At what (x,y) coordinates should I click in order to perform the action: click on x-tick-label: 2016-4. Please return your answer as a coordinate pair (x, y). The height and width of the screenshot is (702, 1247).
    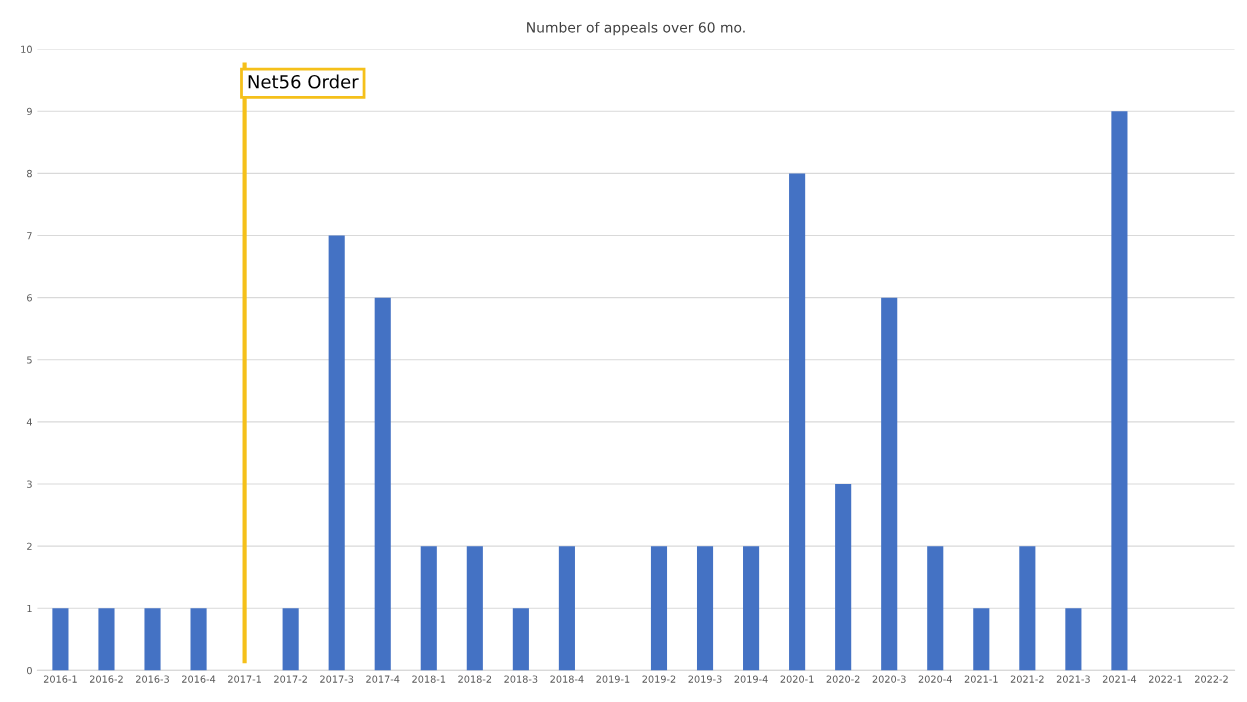
    Looking at the image, I should click on (199, 679).